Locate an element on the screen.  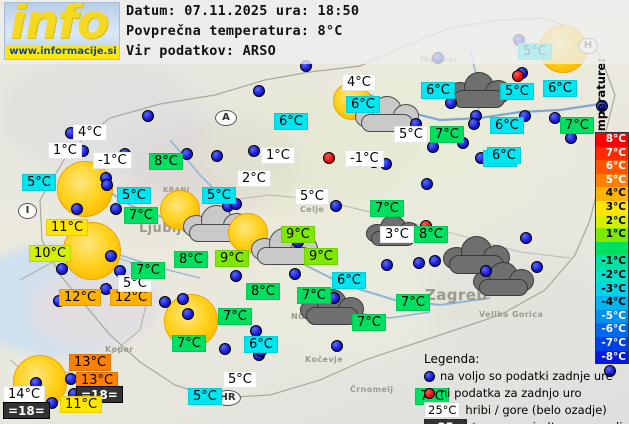
blue-dot-icon is located at coordinates (429, 376).